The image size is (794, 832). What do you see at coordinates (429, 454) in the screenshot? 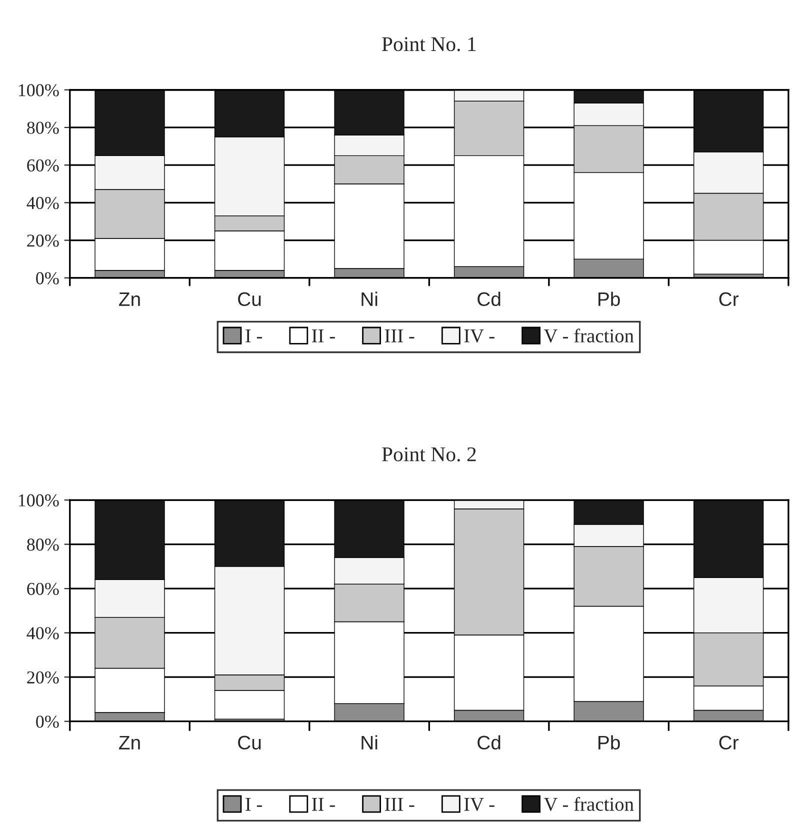
I see `chart-title: Point No. 2` at bounding box center [429, 454].